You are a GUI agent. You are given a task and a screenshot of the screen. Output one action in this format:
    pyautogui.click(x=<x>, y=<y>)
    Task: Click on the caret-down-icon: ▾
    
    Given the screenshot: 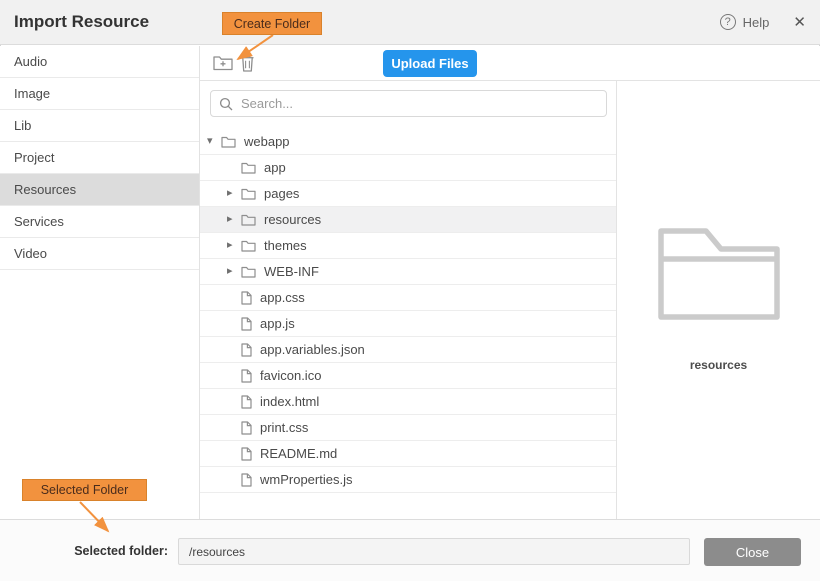 What is the action you would take?
    pyautogui.click(x=210, y=141)
    